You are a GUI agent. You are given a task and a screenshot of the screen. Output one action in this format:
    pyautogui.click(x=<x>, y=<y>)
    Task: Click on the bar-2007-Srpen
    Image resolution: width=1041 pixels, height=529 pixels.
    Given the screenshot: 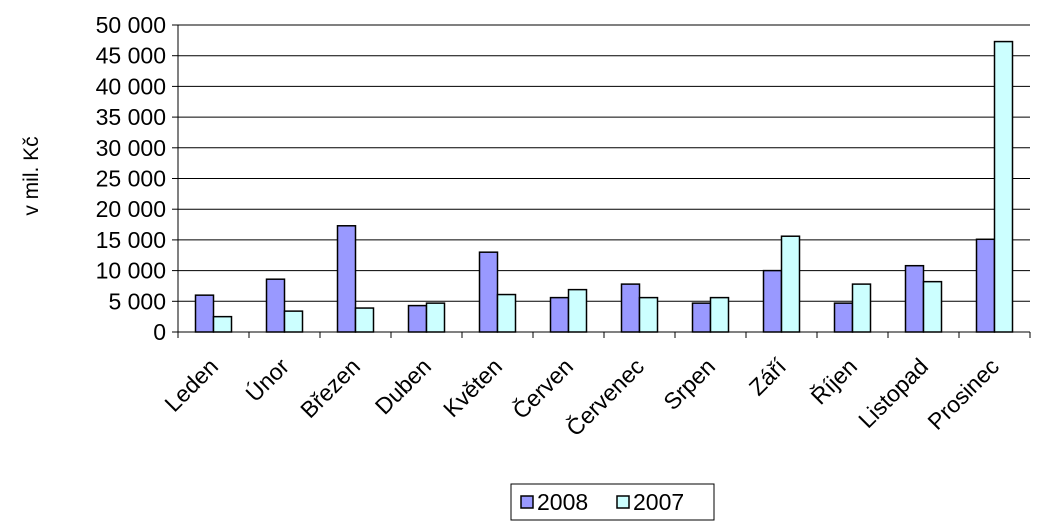 What is the action you would take?
    pyautogui.click(x=719, y=314)
    